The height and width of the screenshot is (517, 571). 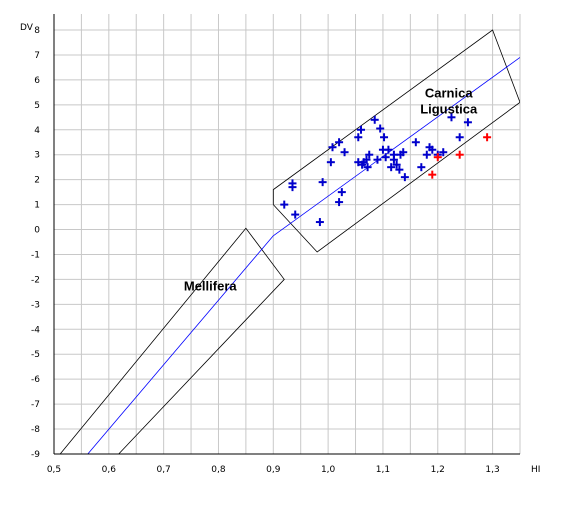 What do you see at coordinates (35, 380) in the screenshot?
I see `y-tick-label: -6` at bounding box center [35, 380].